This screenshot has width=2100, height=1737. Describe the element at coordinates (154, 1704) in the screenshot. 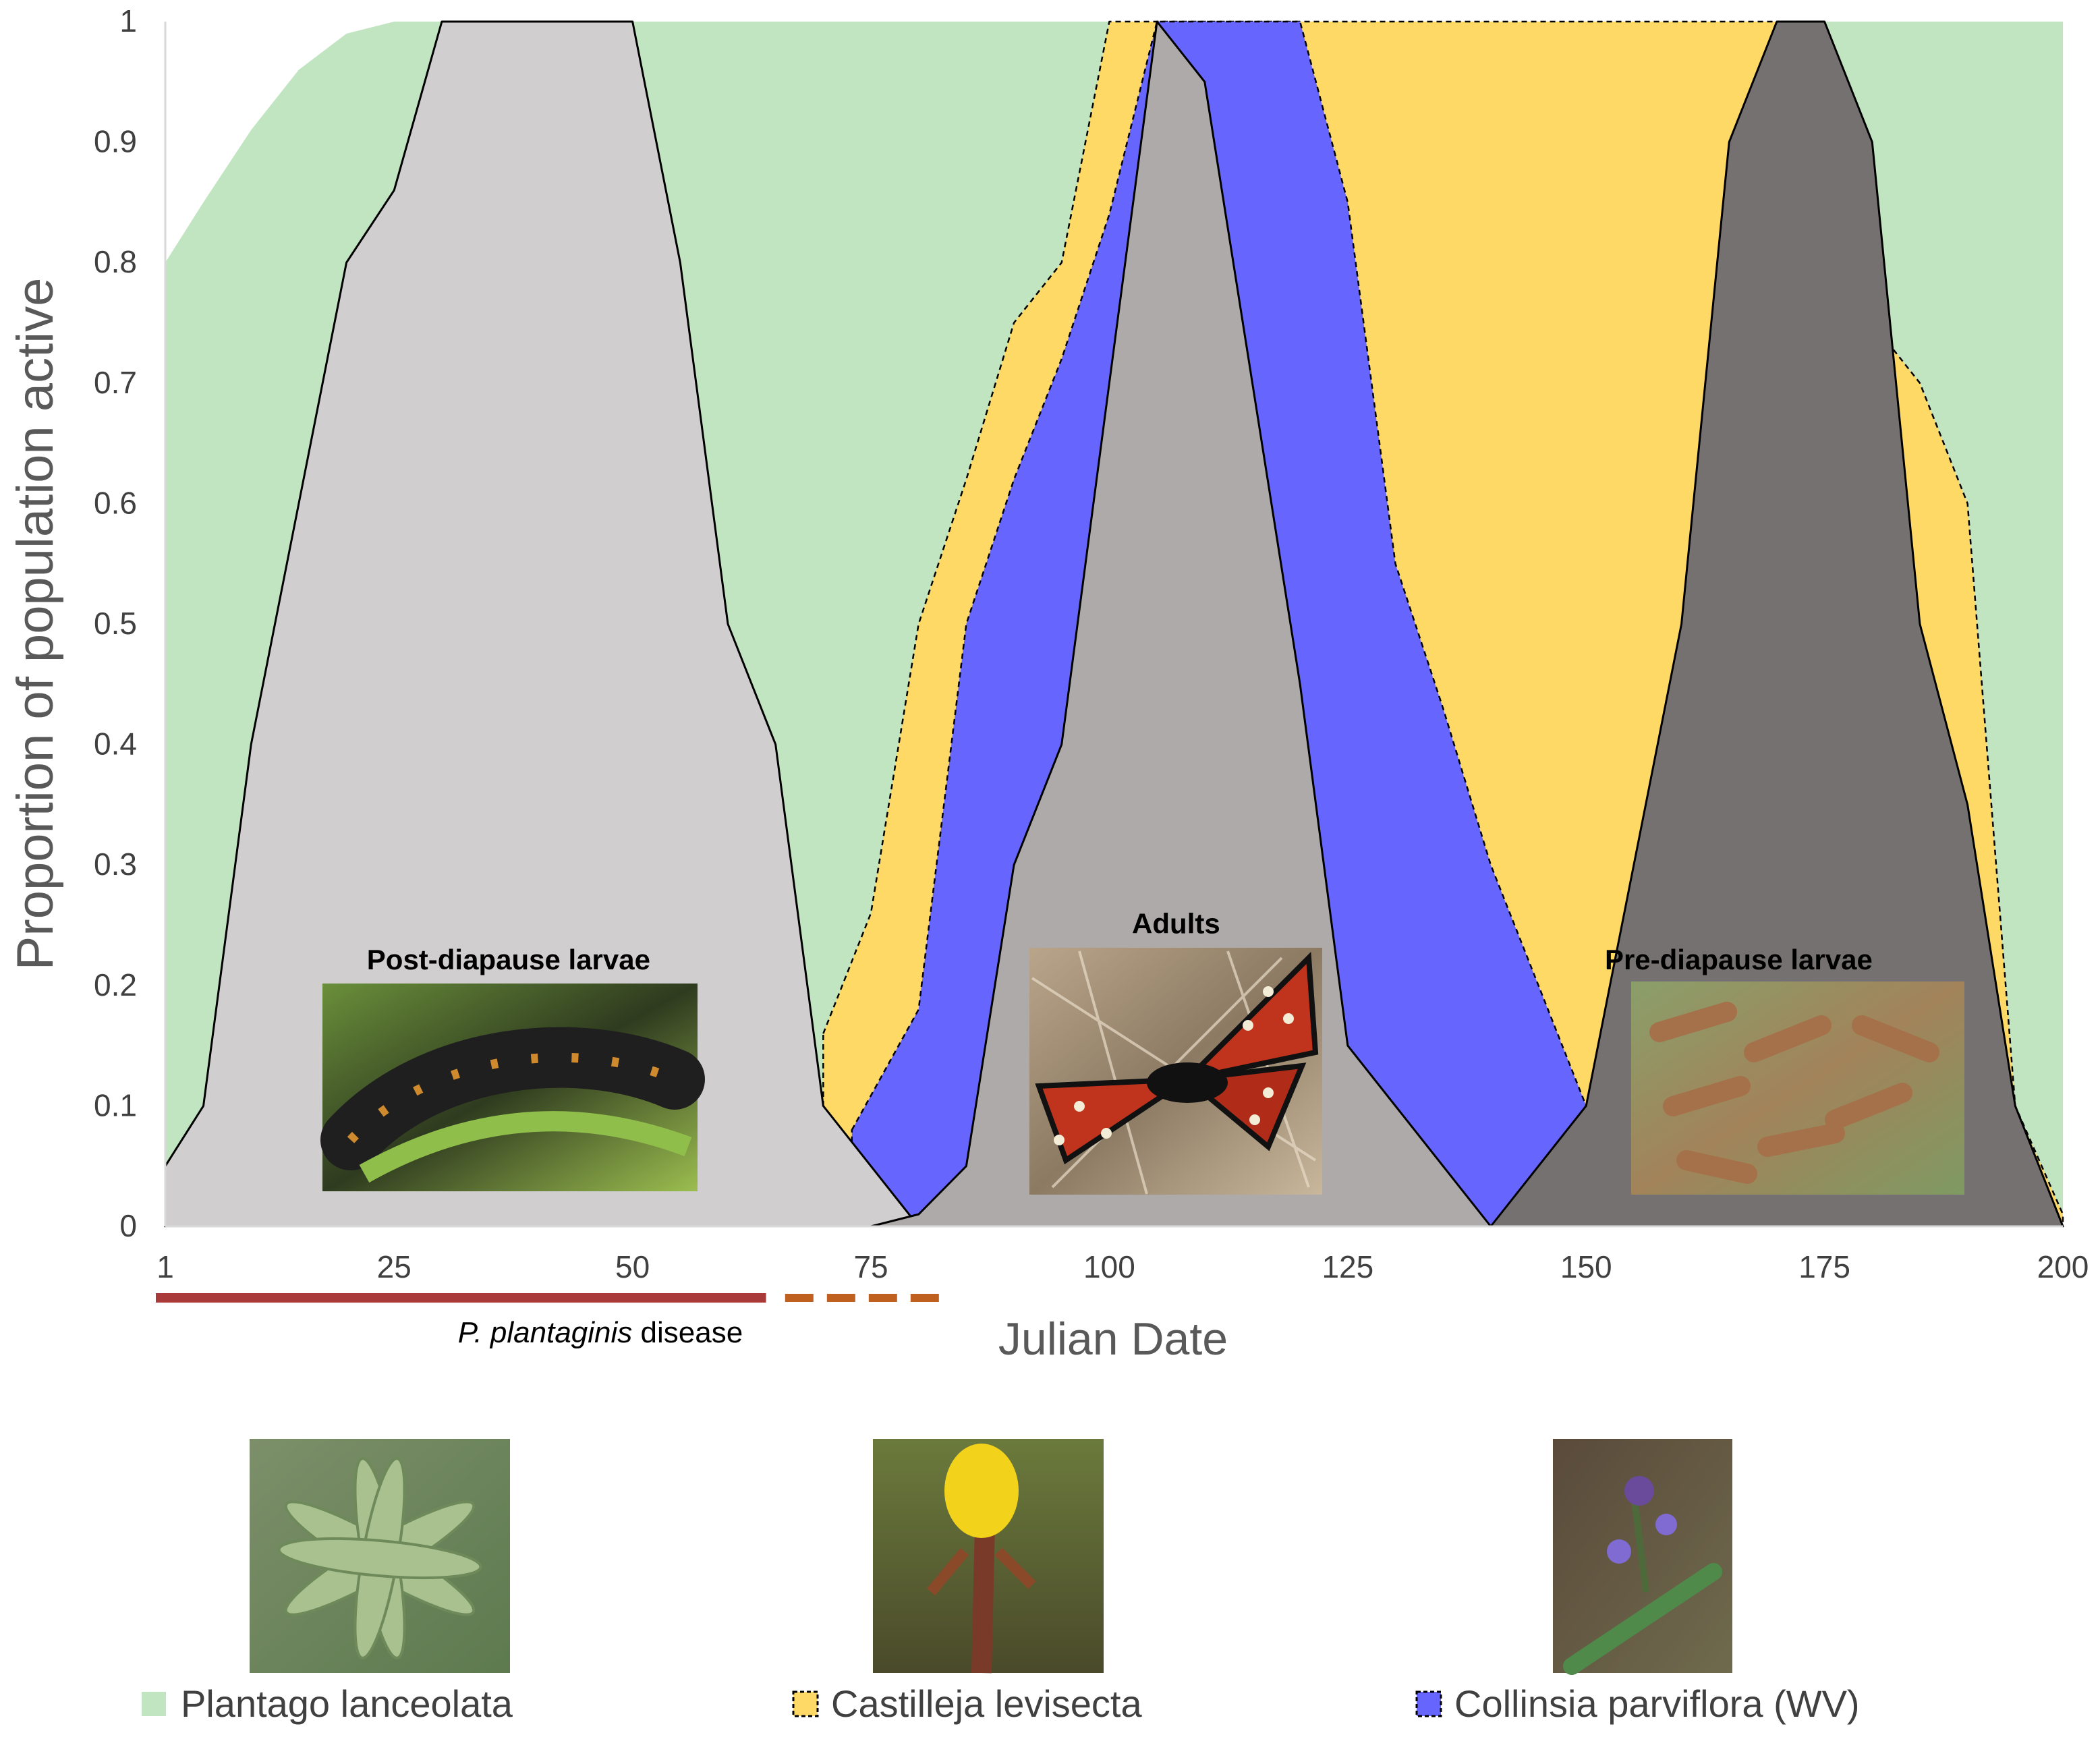

I see `legend-swatch-plantago` at that location.